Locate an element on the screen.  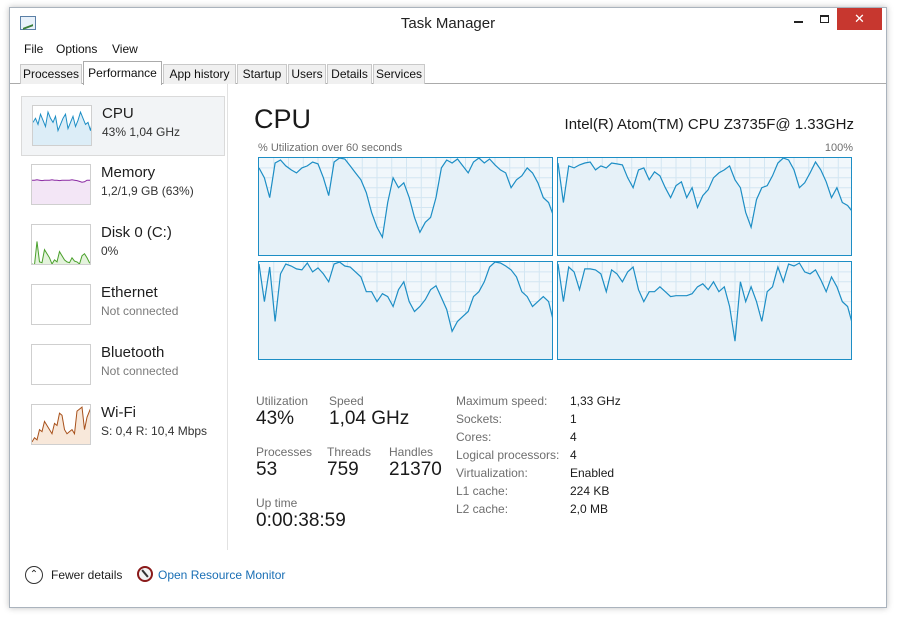
tab-performance: Performance is located at coordinates (122, 73).